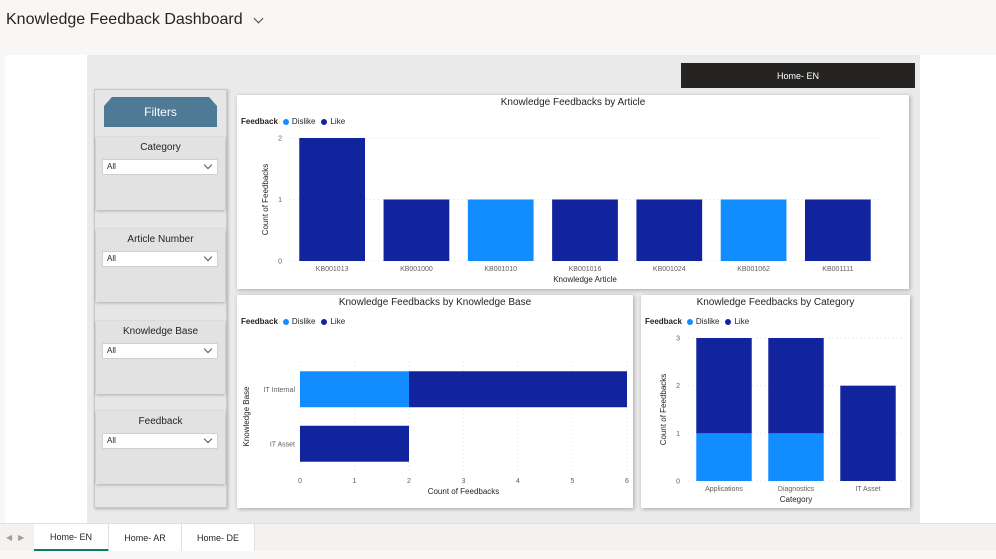  Describe the element at coordinates (678, 482) in the screenshot. I see `y-tick-label: 0` at that location.